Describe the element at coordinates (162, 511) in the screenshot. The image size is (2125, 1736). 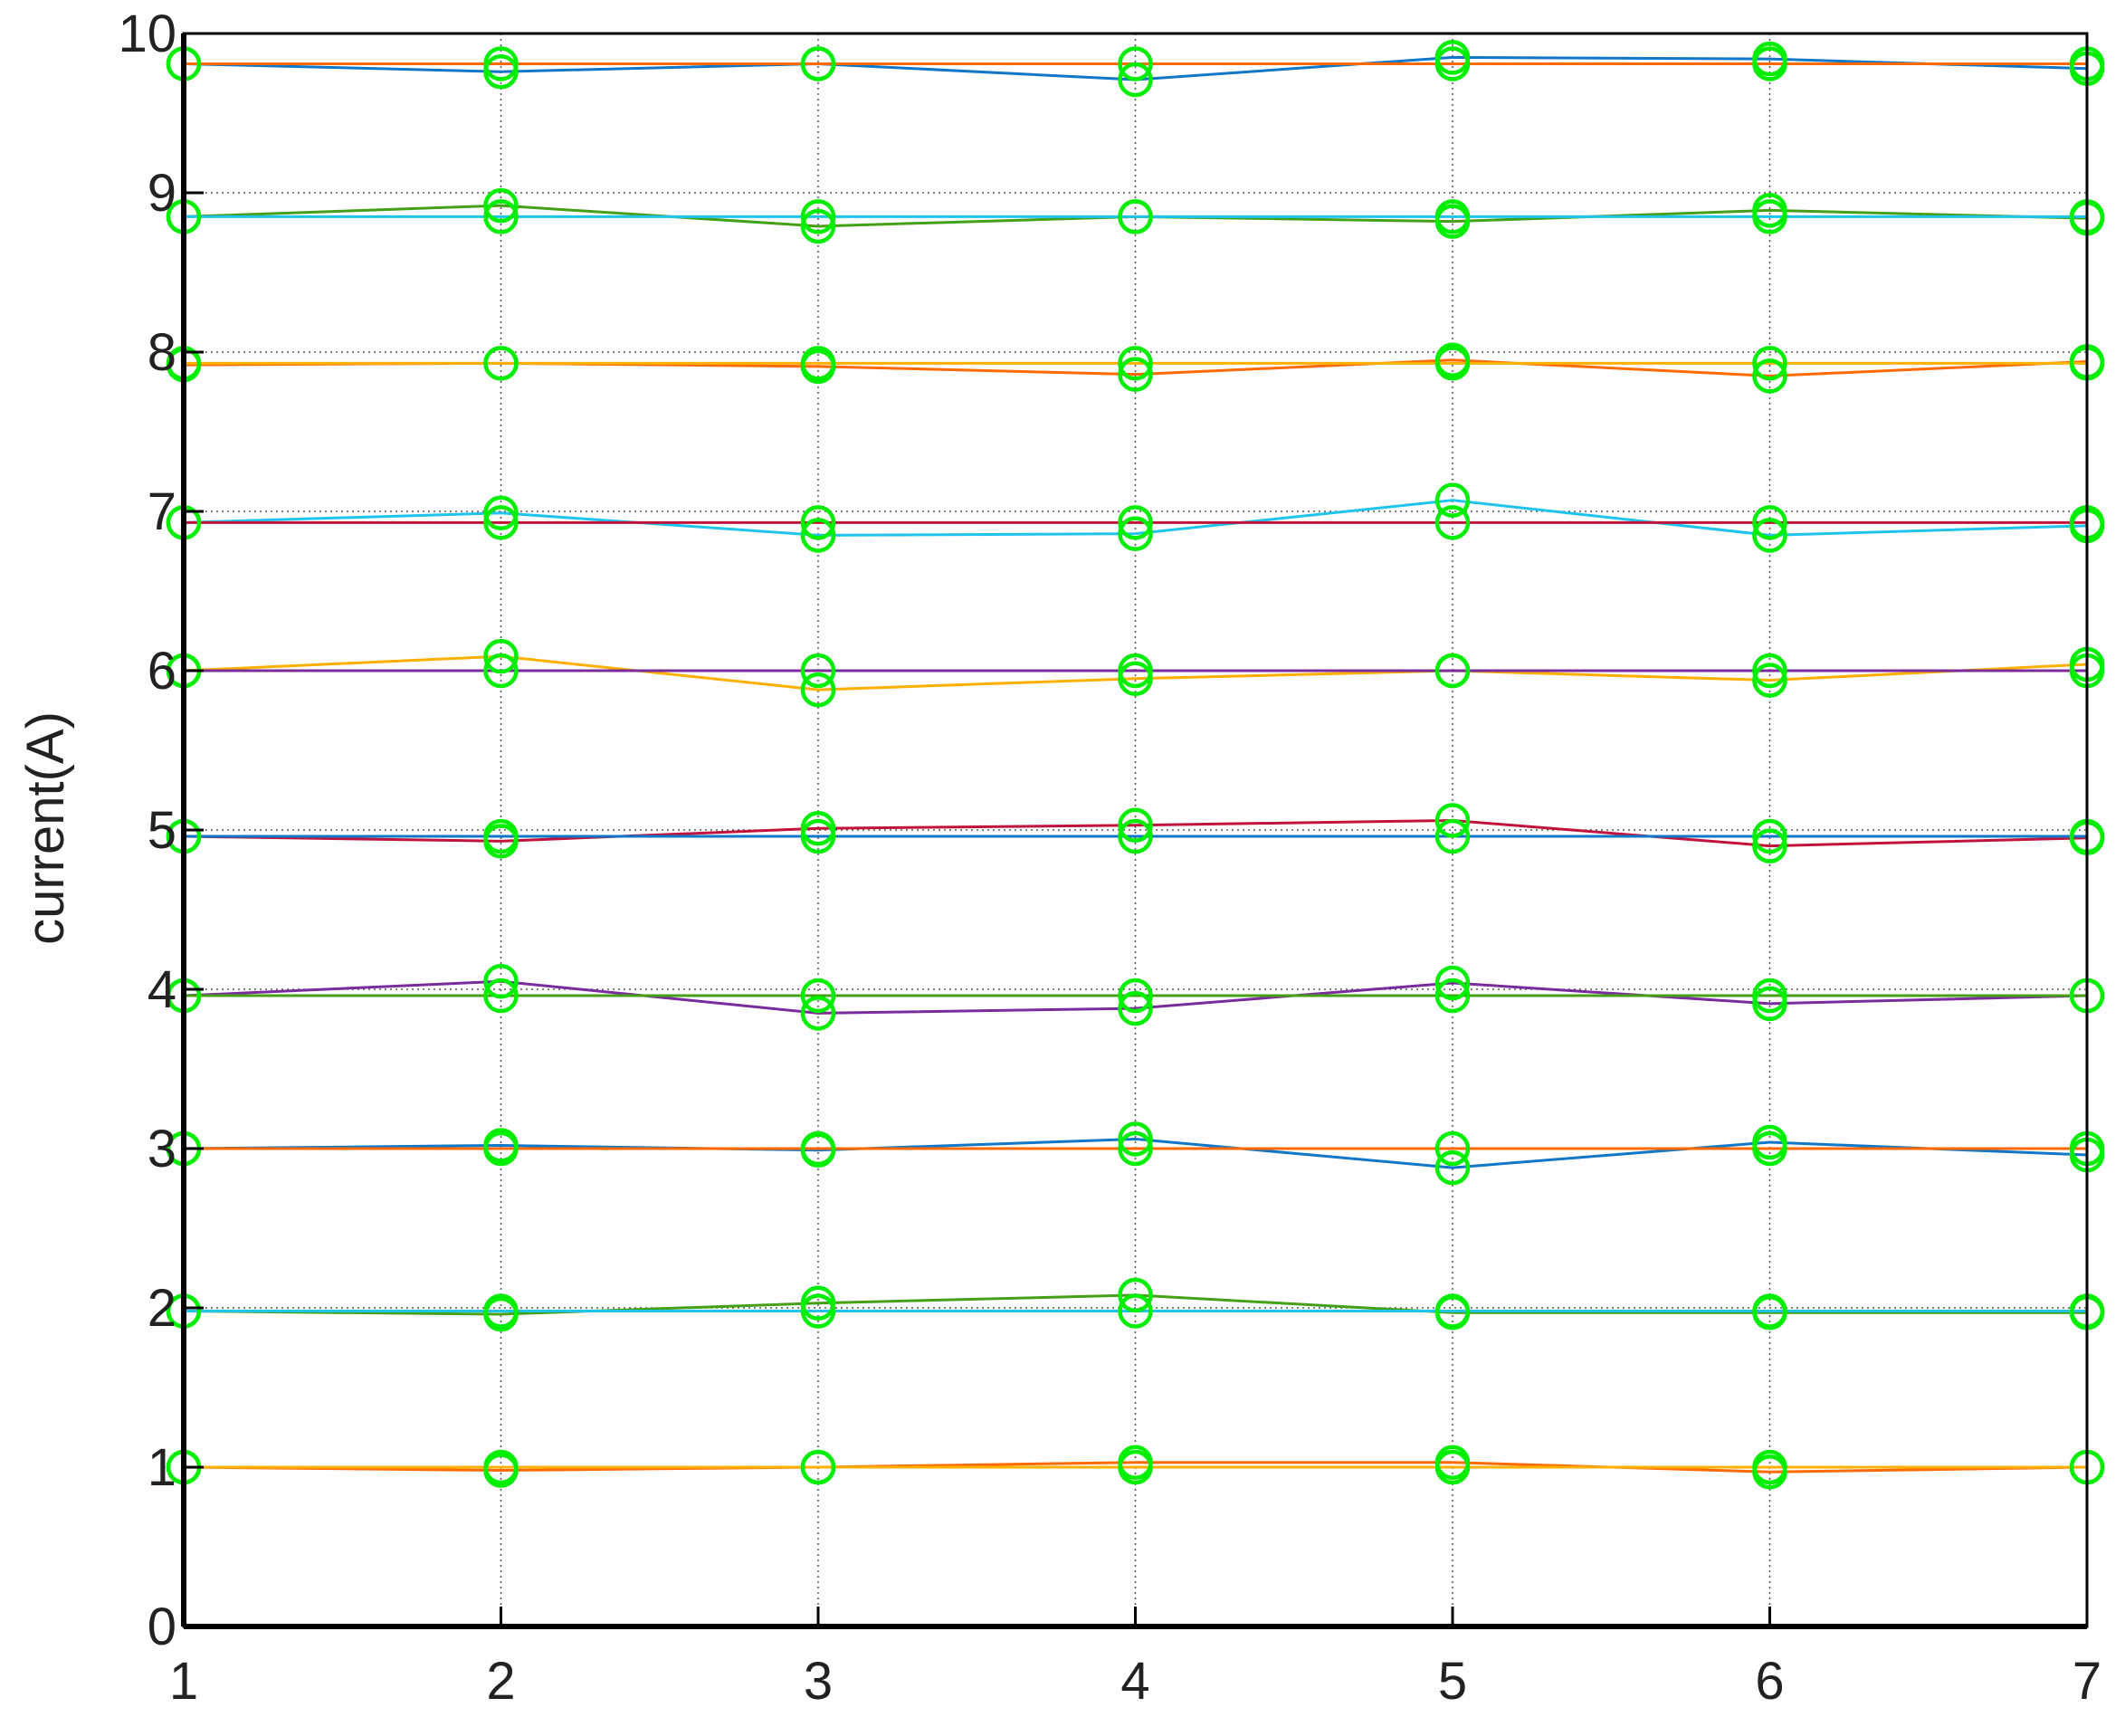
I see `y-tick-label: 7` at that location.